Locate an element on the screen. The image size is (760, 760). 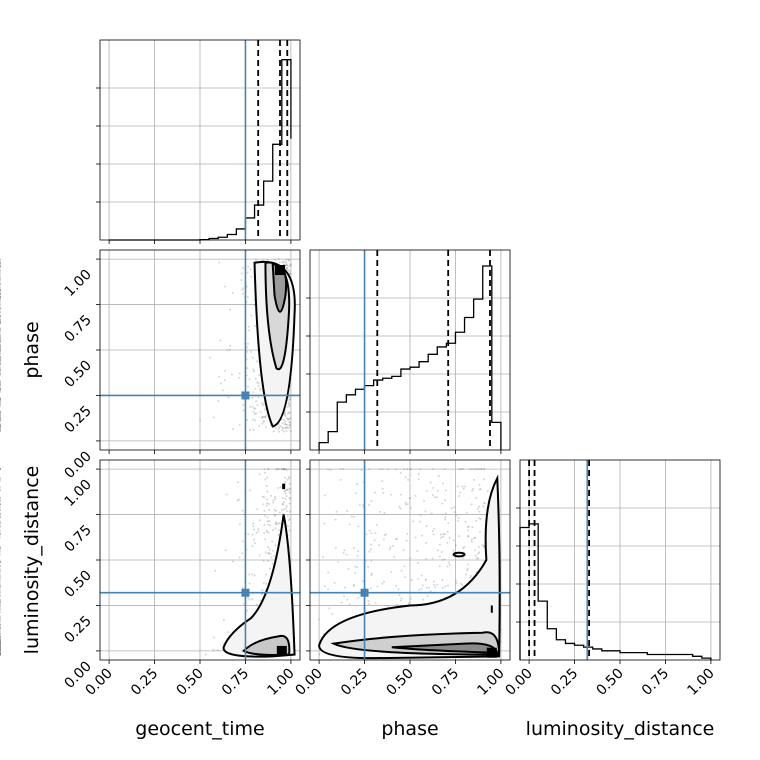
contour-outer is located at coordinates (409, 567).